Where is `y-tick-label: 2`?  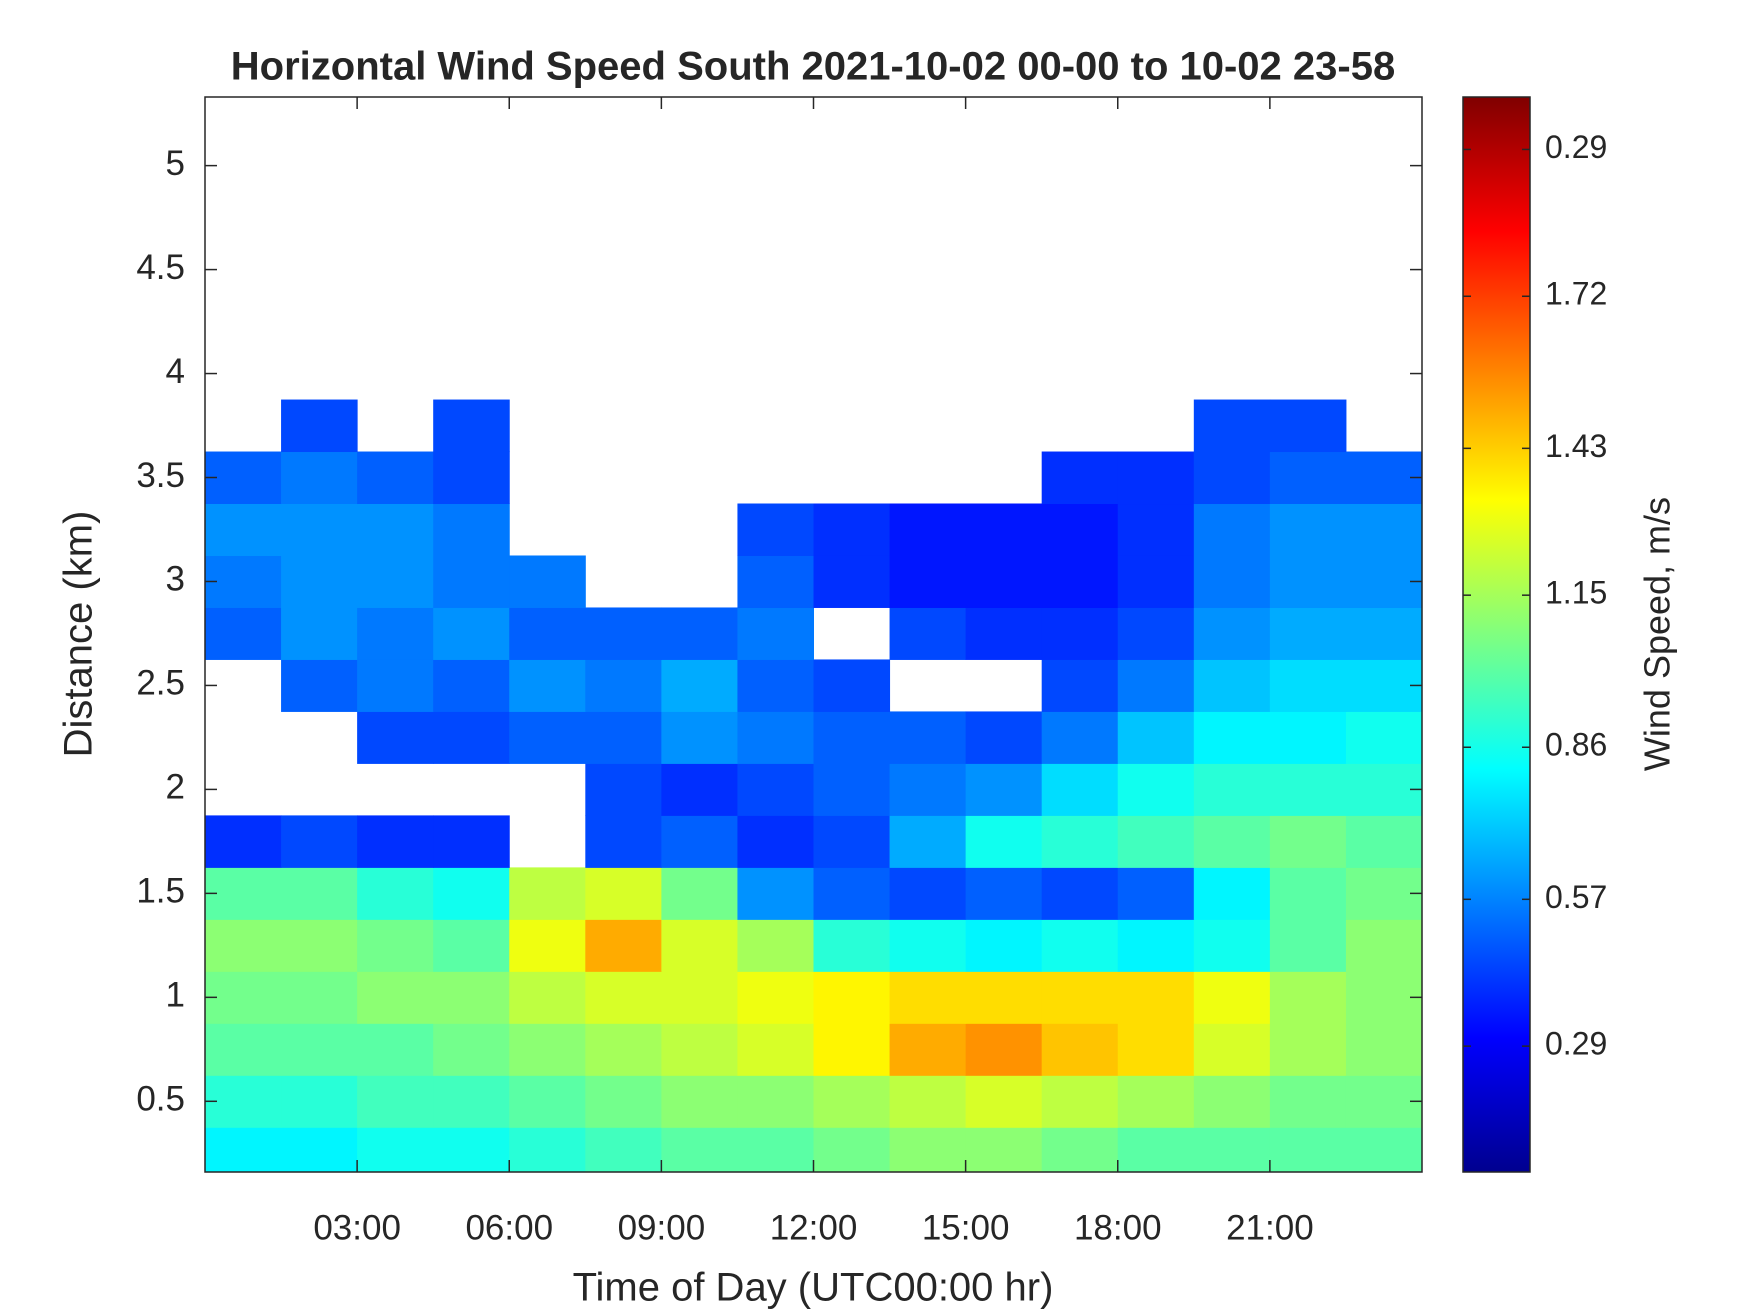 y-tick-label: 2 is located at coordinates (175, 787).